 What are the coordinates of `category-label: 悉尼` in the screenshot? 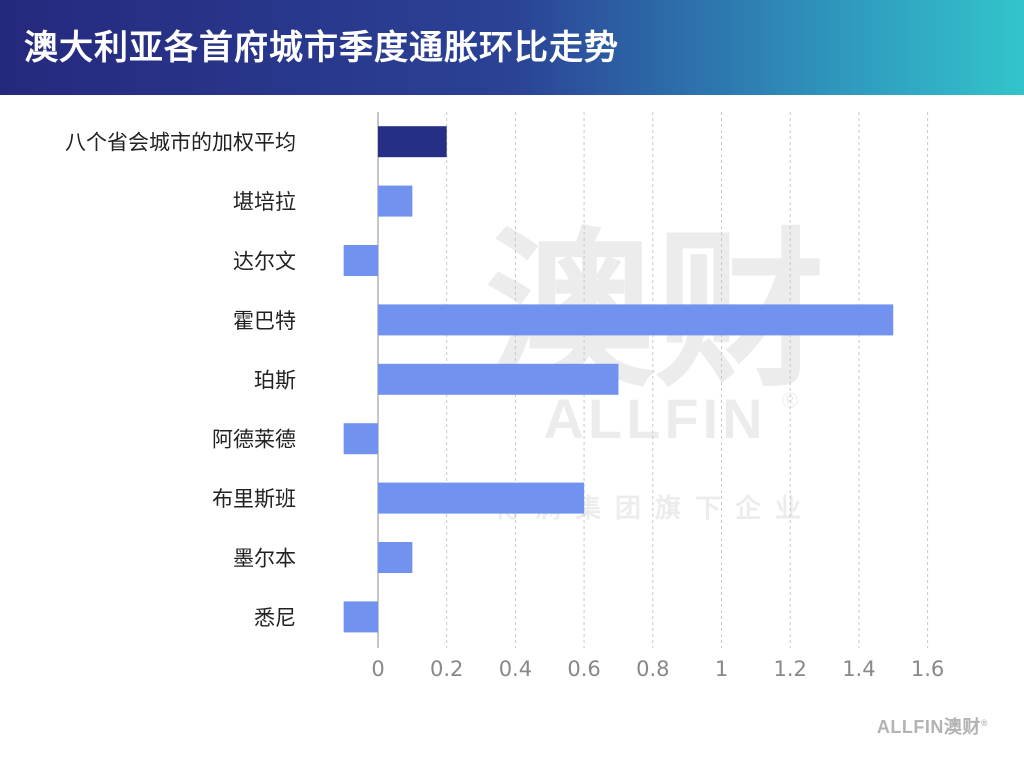 It's located at (275, 618).